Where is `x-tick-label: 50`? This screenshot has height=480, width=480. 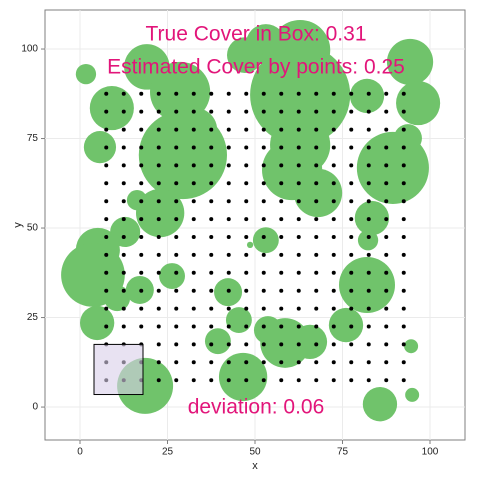
x-tick-label: 50 is located at coordinates (255, 452).